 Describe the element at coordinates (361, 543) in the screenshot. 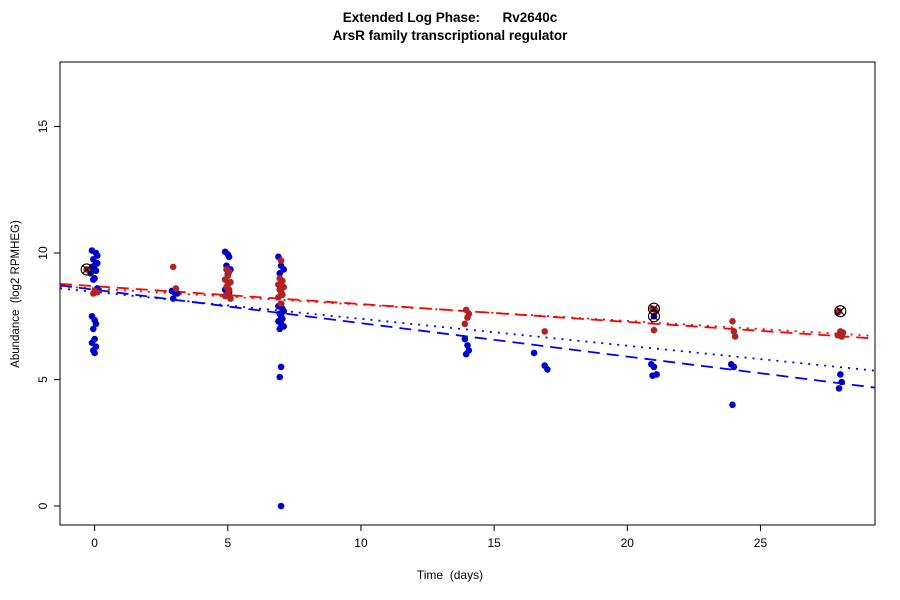

I see `x-tick-label: 10` at that location.